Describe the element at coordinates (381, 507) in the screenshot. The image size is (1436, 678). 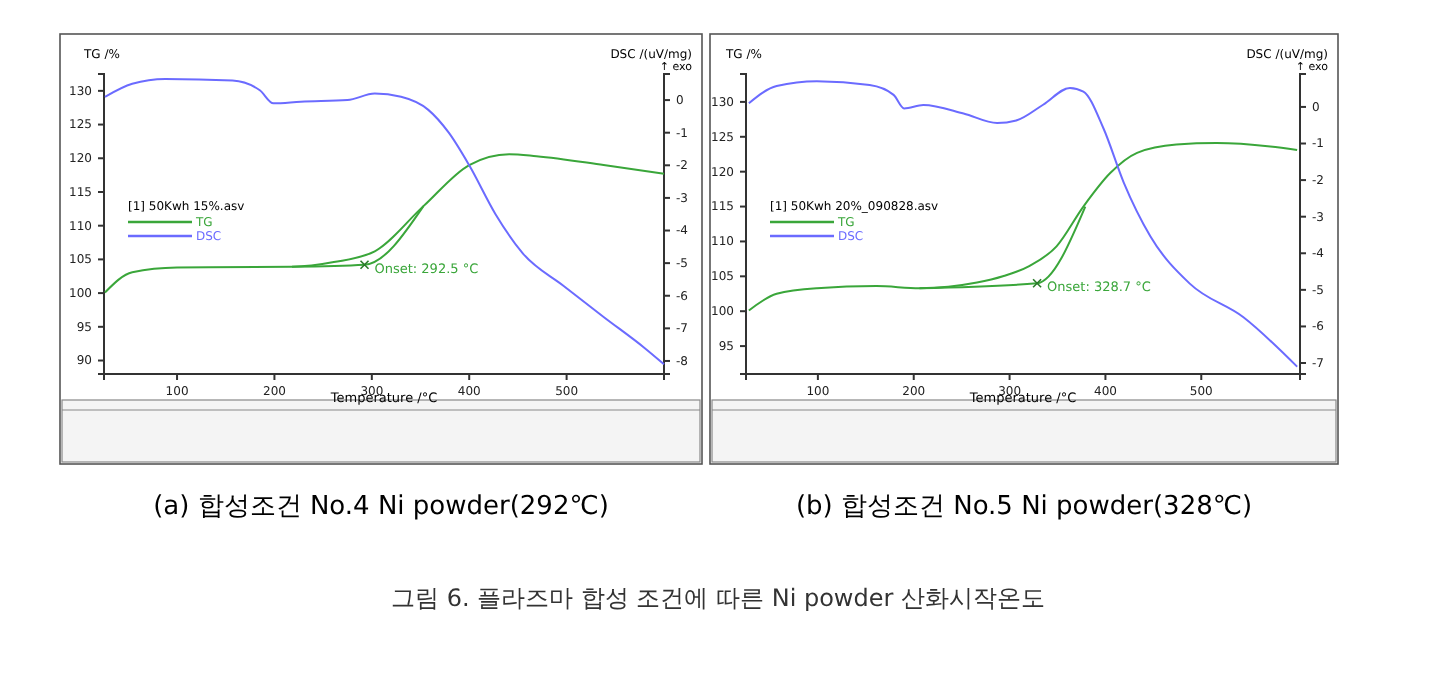
I see `text: (a) 합성조건 No.4 Ni powder(292℃)` at that location.